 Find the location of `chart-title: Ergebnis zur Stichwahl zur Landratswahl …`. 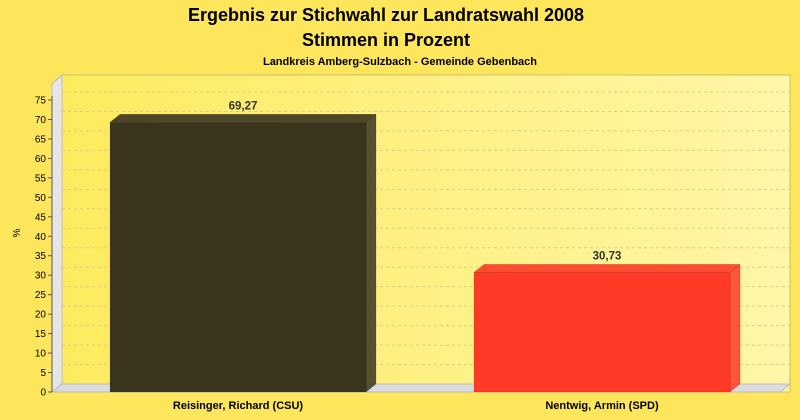

chart-title: Ergebnis zur Stichwahl zur Landratswahl … is located at coordinates (386, 15).